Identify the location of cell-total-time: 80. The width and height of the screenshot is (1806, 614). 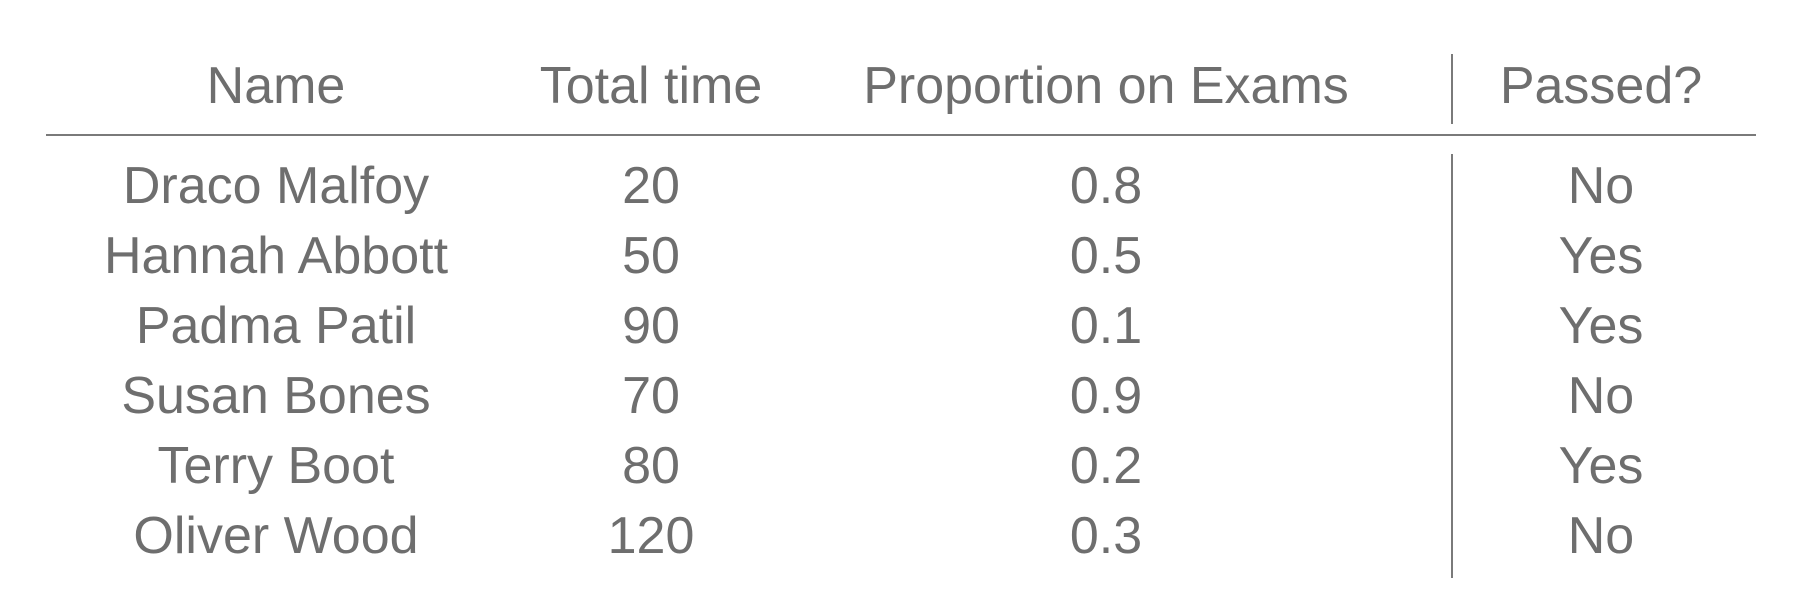
(651, 466).